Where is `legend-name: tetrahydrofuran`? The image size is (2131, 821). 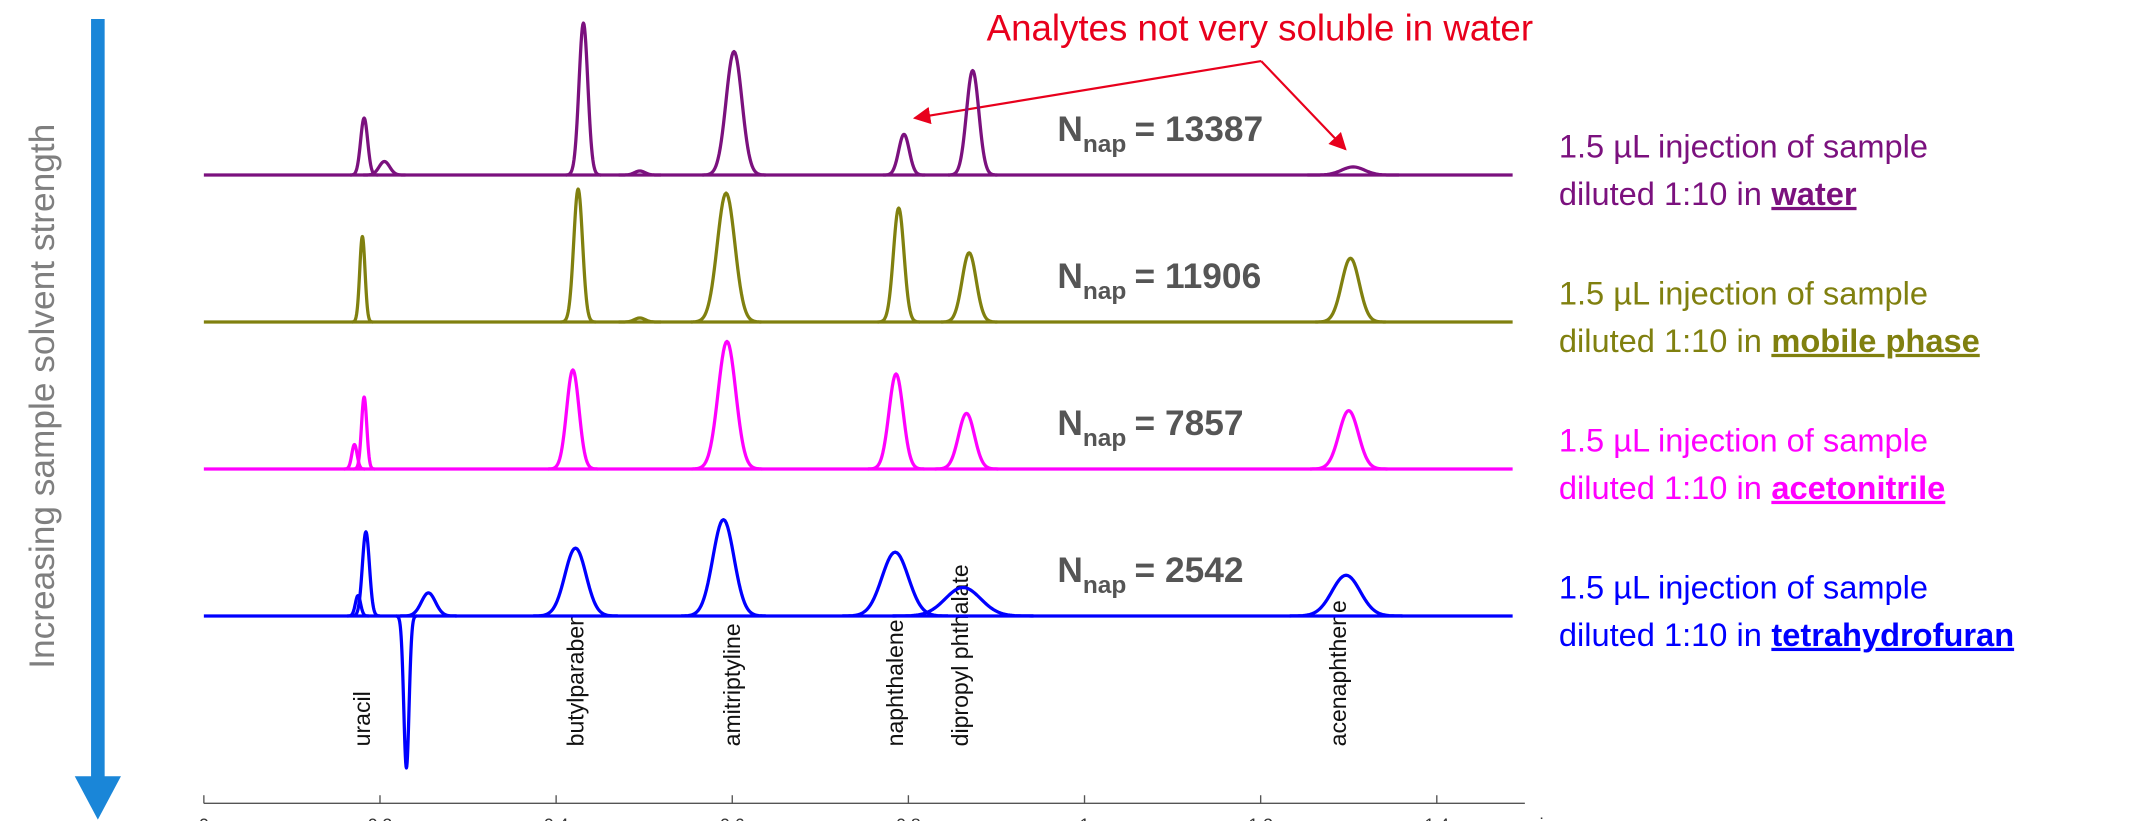 legend-name: tetrahydrofuran is located at coordinates (1892, 634).